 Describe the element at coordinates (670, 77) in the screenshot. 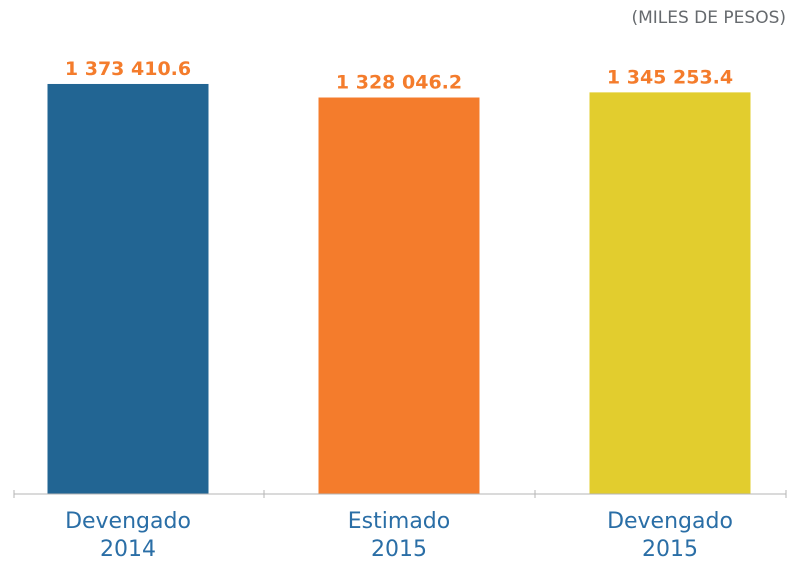

I see `value-label-3: 1 345 253.4` at that location.